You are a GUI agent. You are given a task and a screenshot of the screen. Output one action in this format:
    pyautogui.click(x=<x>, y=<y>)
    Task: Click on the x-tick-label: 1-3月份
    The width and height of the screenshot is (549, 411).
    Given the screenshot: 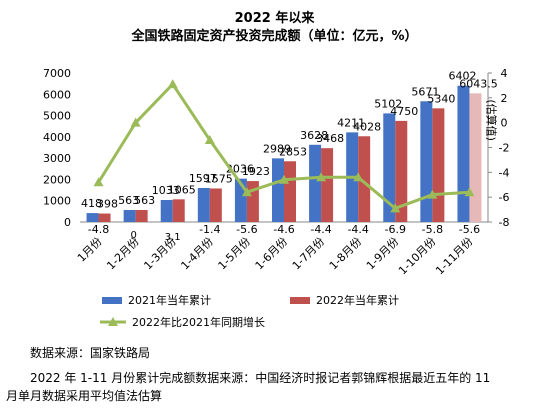 What is the action you would take?
    pyautogui.click(x=159, y=253)
    